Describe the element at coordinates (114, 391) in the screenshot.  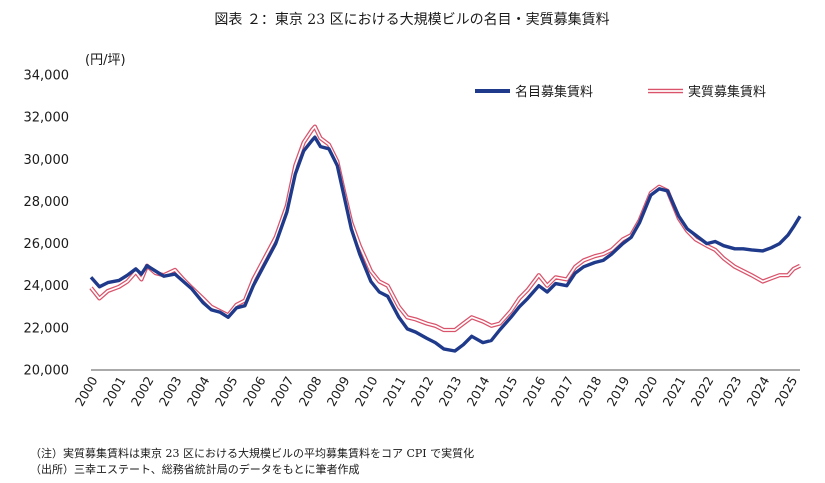
I see `x-tick-label: 2001` at that location.